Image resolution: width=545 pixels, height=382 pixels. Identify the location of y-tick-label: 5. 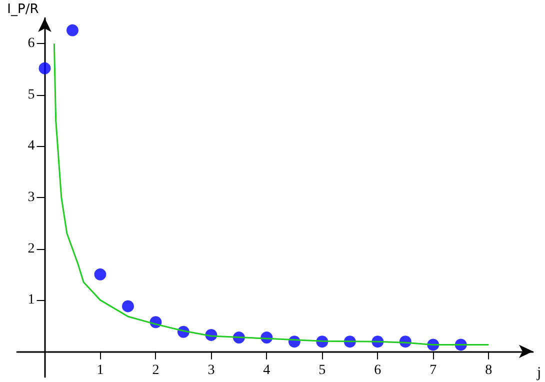
(31, 94).